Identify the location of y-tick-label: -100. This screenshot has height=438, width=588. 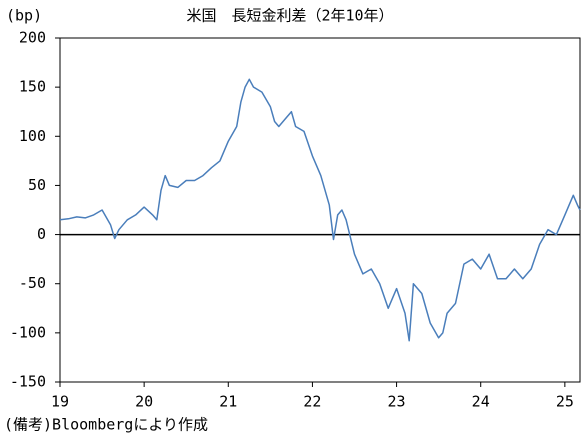
(28, 332).